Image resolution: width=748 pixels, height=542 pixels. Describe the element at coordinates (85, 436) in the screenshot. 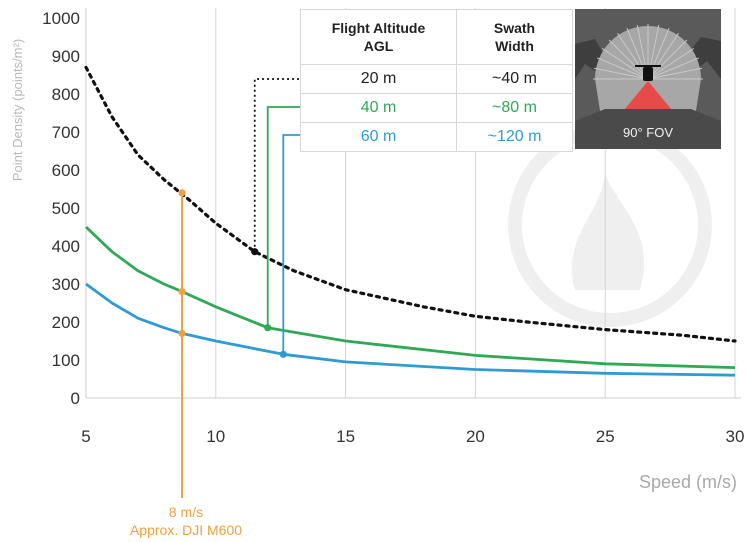

I see `x-tick-label: 5` at that location.